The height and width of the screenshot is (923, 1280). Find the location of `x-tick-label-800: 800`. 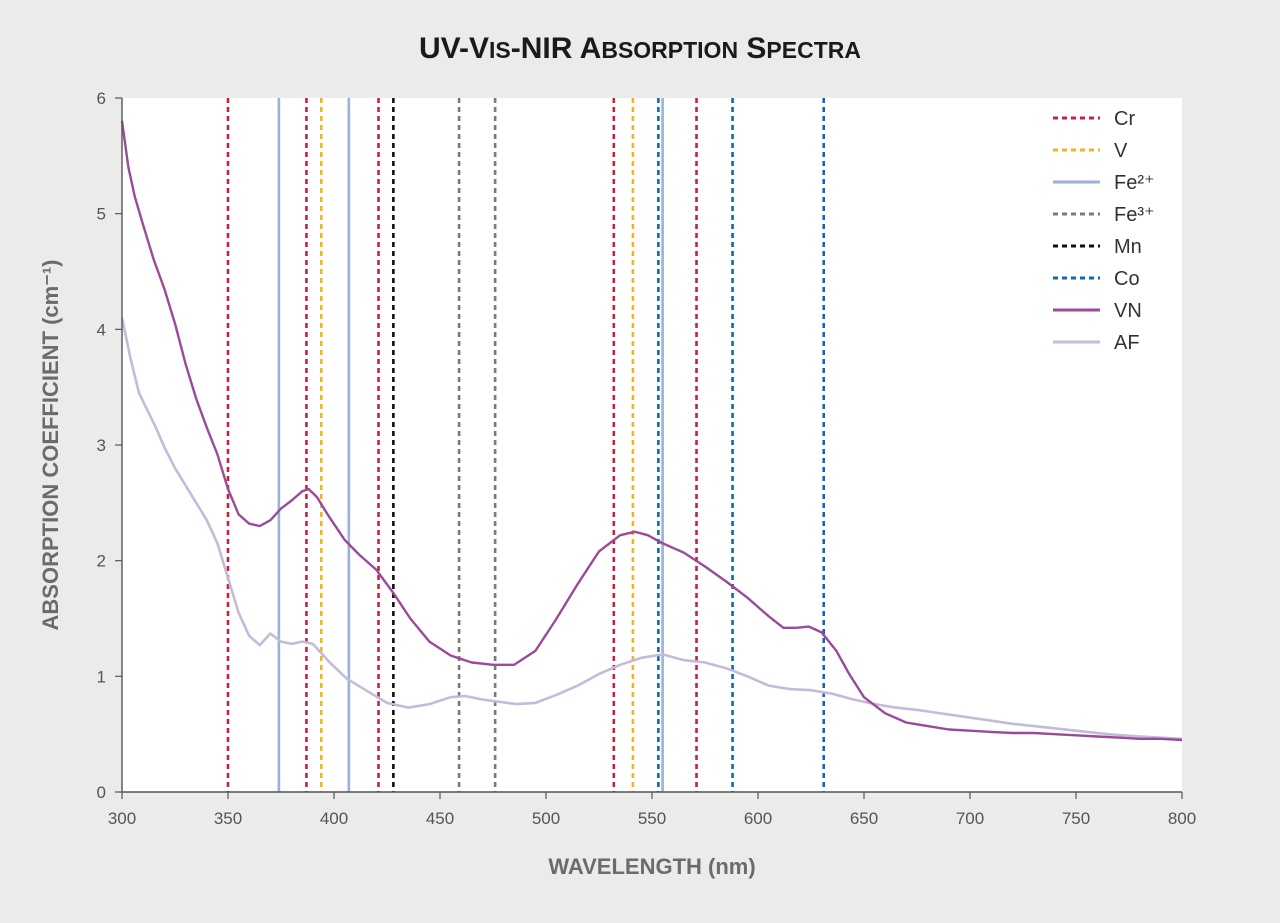

x-tick-label-800: 800 is located at coordinates (1182, 818).